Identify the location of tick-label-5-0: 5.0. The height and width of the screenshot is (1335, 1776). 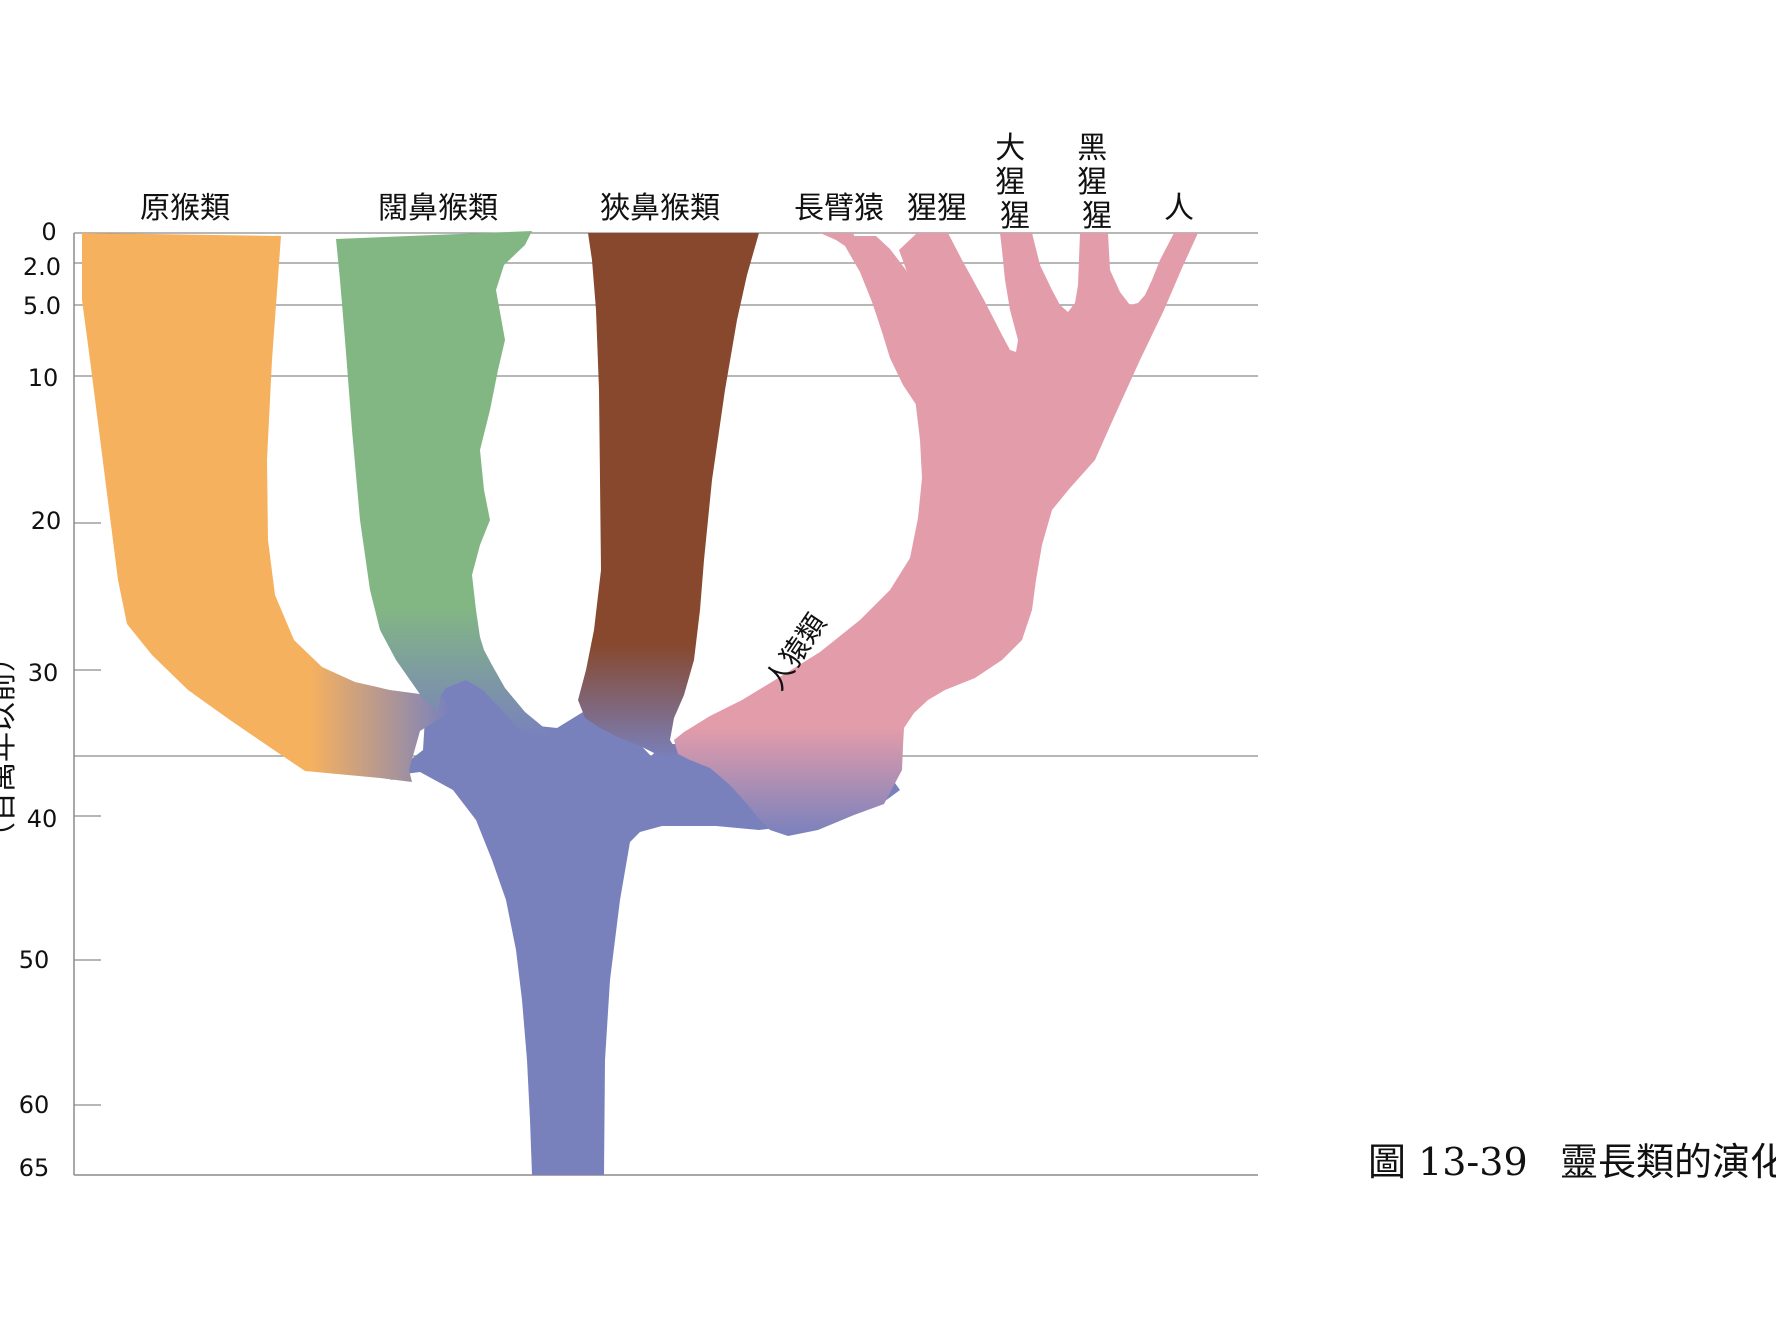
(42, 306).